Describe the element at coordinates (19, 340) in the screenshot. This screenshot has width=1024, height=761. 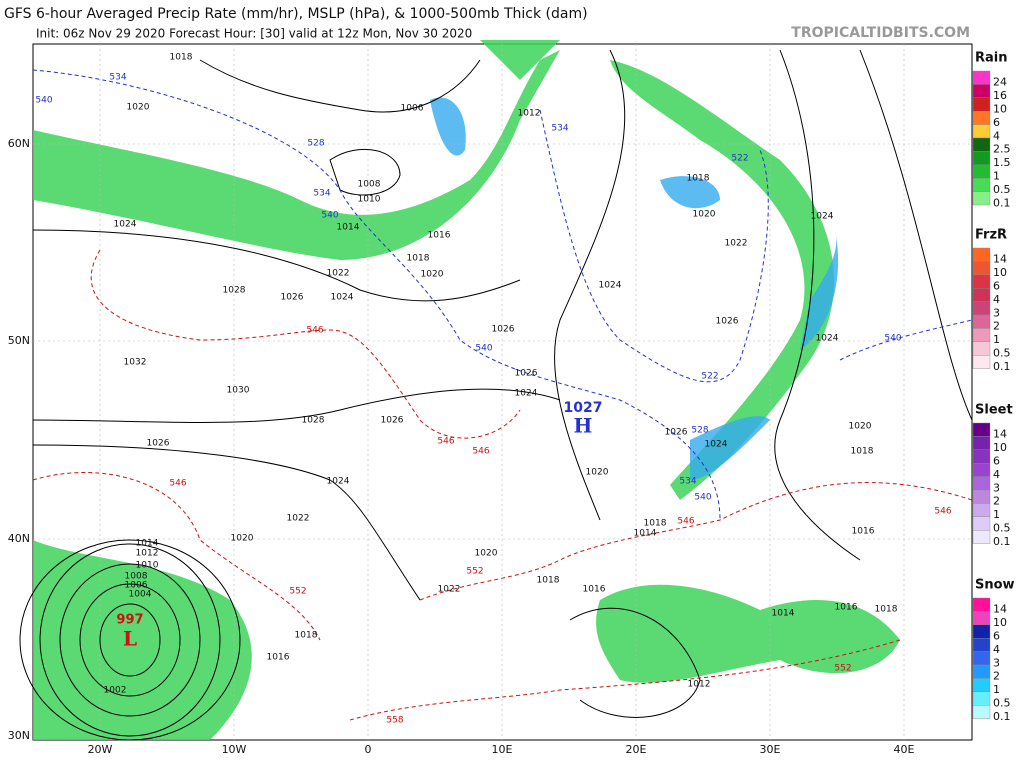
I see `lat-label: 50N` at that location.